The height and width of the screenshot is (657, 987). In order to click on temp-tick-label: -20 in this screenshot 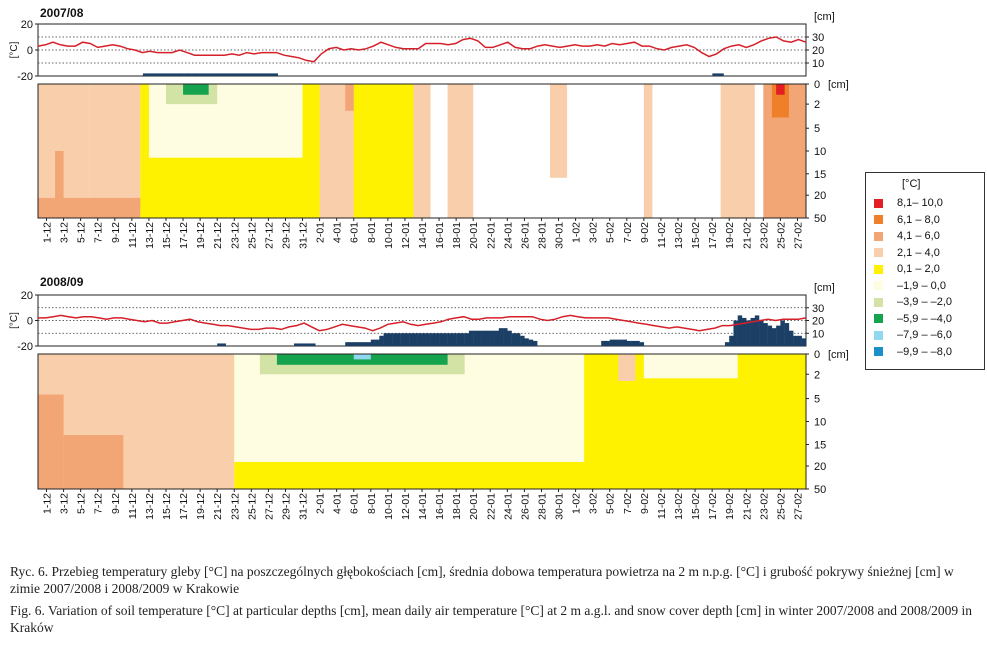, I will do `click(25, 77)`.